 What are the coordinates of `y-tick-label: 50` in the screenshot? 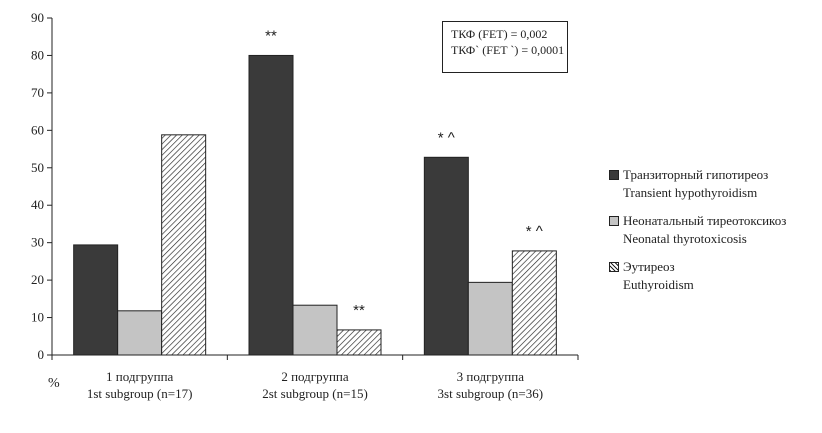 It's located at (37, 167).